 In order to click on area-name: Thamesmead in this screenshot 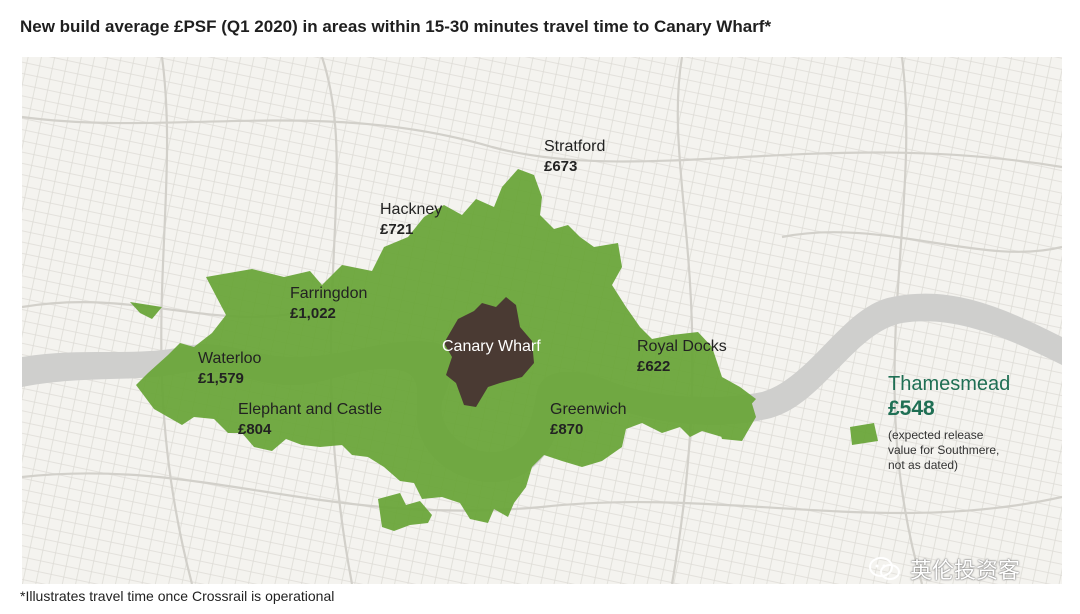, I will do `click(949, 384)`.